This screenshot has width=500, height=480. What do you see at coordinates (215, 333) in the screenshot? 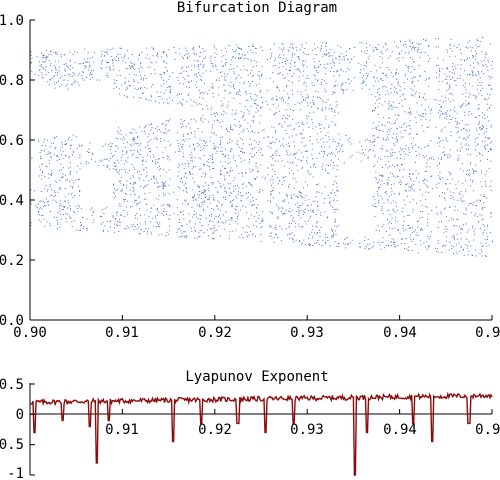
I see `bifurcation-x-tick-label: 0.92` at bounding box center [215, 333].